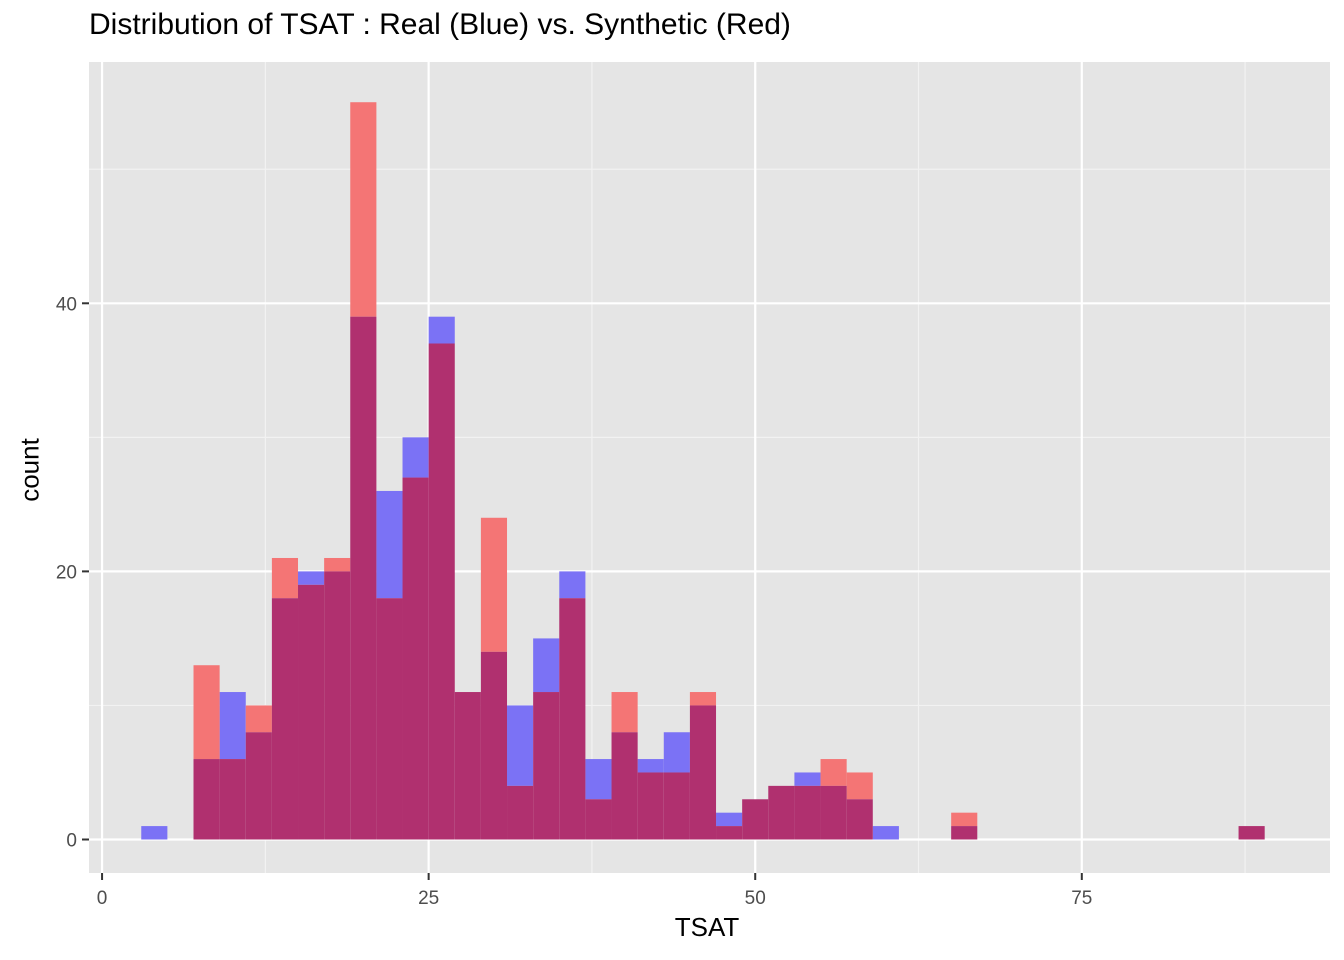 The image size is (1344, 960). What do you see at coordinates (66, 304) in the screenshot?
I see `y-tick-label: 40` at bounding box center [66, 304].